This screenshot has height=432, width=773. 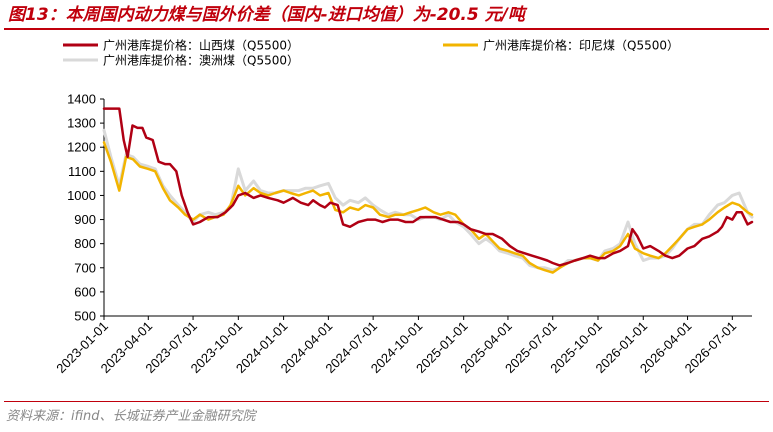 I want to click on legend-item-indonesia: 广州港库提价格：印尼煤（Q5500）, so click(x=561, y=45).